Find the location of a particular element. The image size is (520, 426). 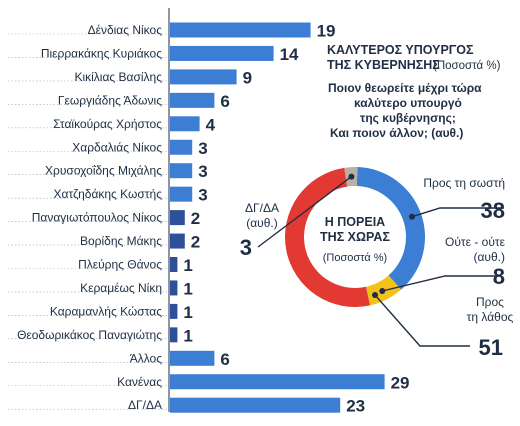

bar-category-label: Βορίδης Μάκης is located at coordinates (121, 241).